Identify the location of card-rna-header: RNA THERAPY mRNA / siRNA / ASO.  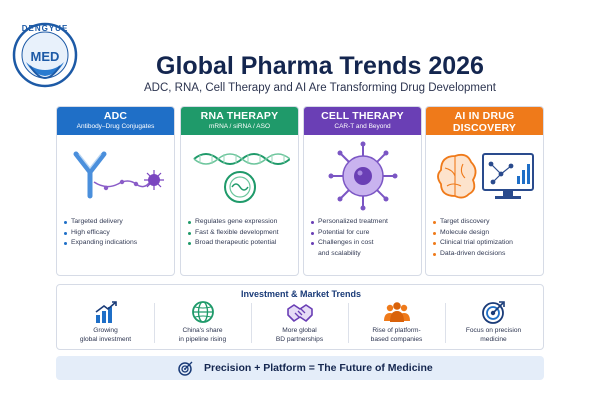
(239, 121).